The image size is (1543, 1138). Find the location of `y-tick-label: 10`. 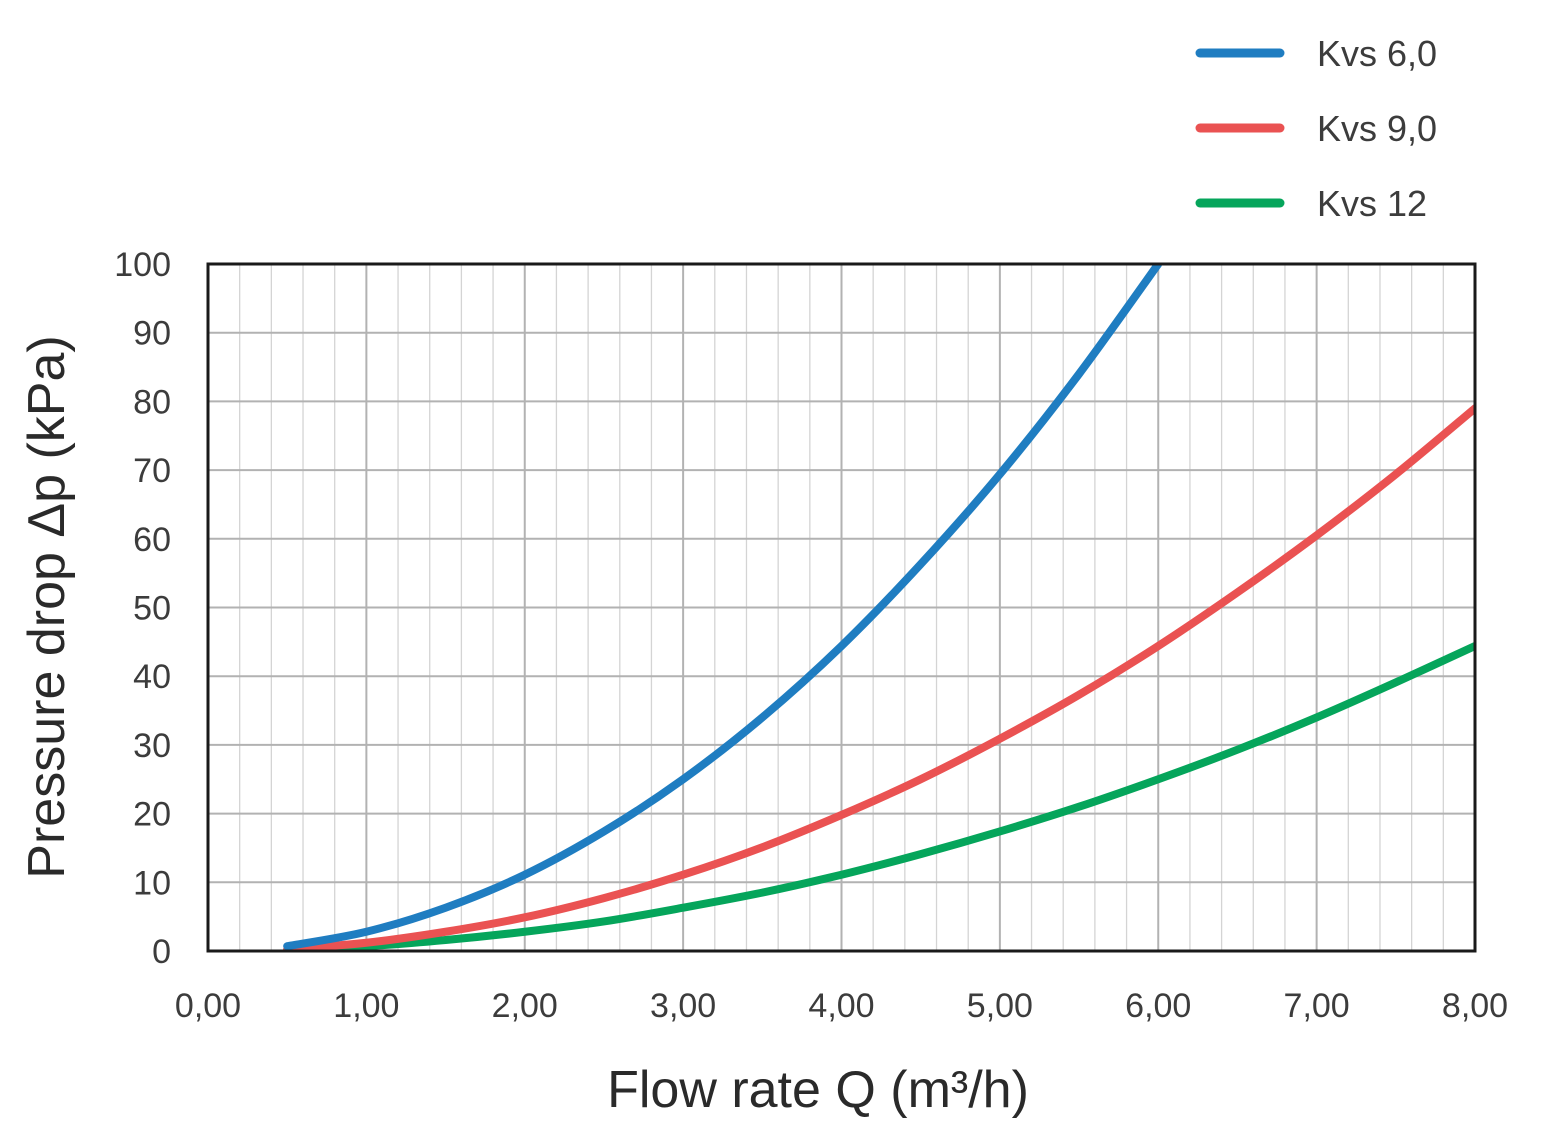

y-tick-label: 10 is located at coordinates (152, 883).